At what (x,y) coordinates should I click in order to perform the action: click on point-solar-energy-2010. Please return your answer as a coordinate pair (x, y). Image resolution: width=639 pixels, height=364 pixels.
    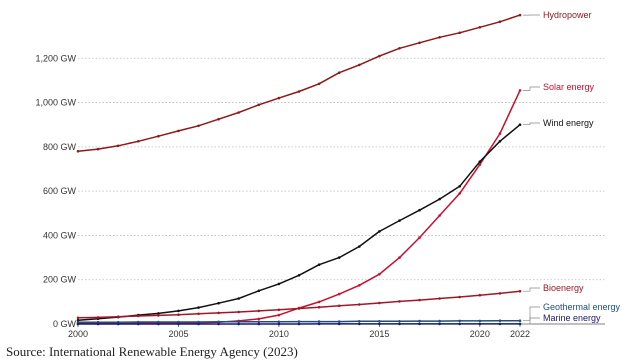
    Looking at the image, I should click on (279, 315).